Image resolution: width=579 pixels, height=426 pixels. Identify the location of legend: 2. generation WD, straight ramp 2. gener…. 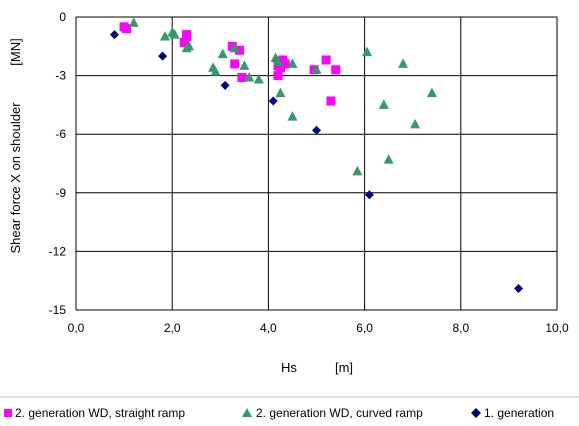
(279, 413).